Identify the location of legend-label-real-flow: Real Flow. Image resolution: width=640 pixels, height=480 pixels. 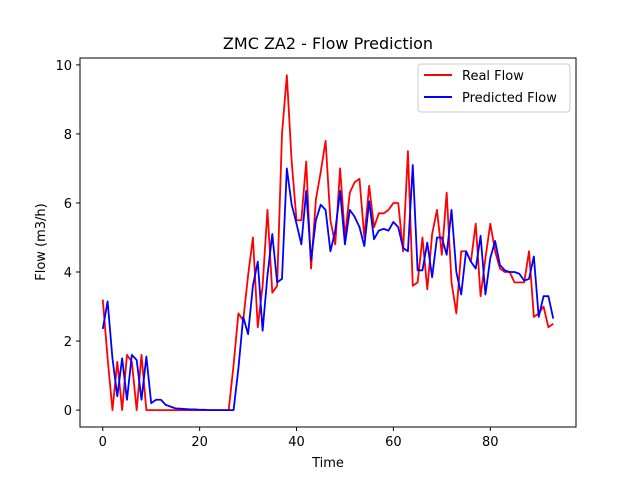
(493, 76).